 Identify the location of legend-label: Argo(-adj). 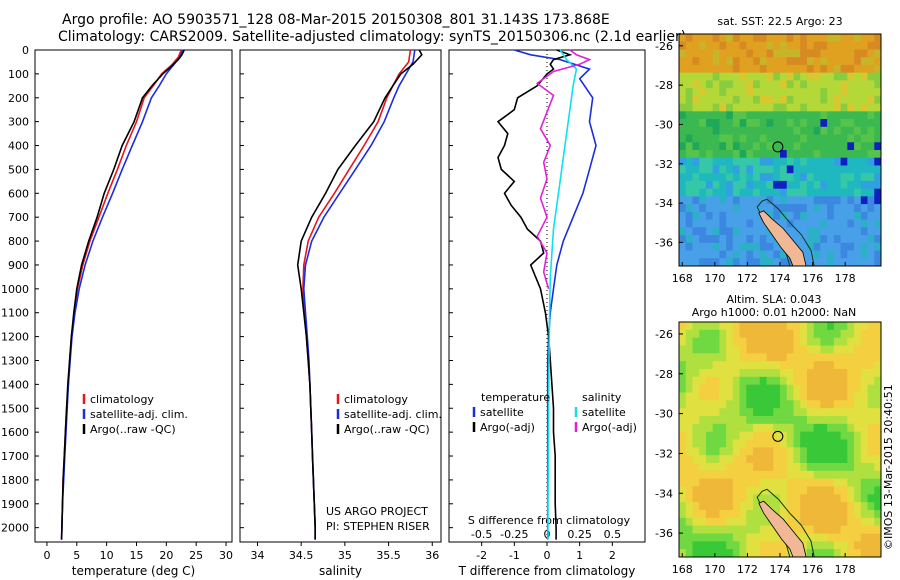
(507, 427).